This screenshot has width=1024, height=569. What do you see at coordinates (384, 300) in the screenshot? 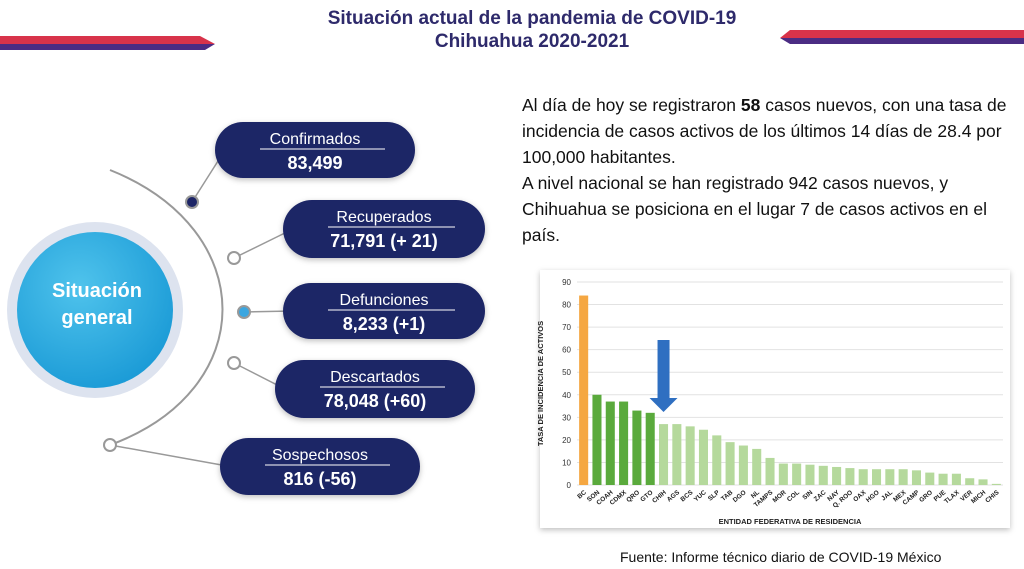
I see `stat-label: Defunciones` at bounding box center [384, 300].